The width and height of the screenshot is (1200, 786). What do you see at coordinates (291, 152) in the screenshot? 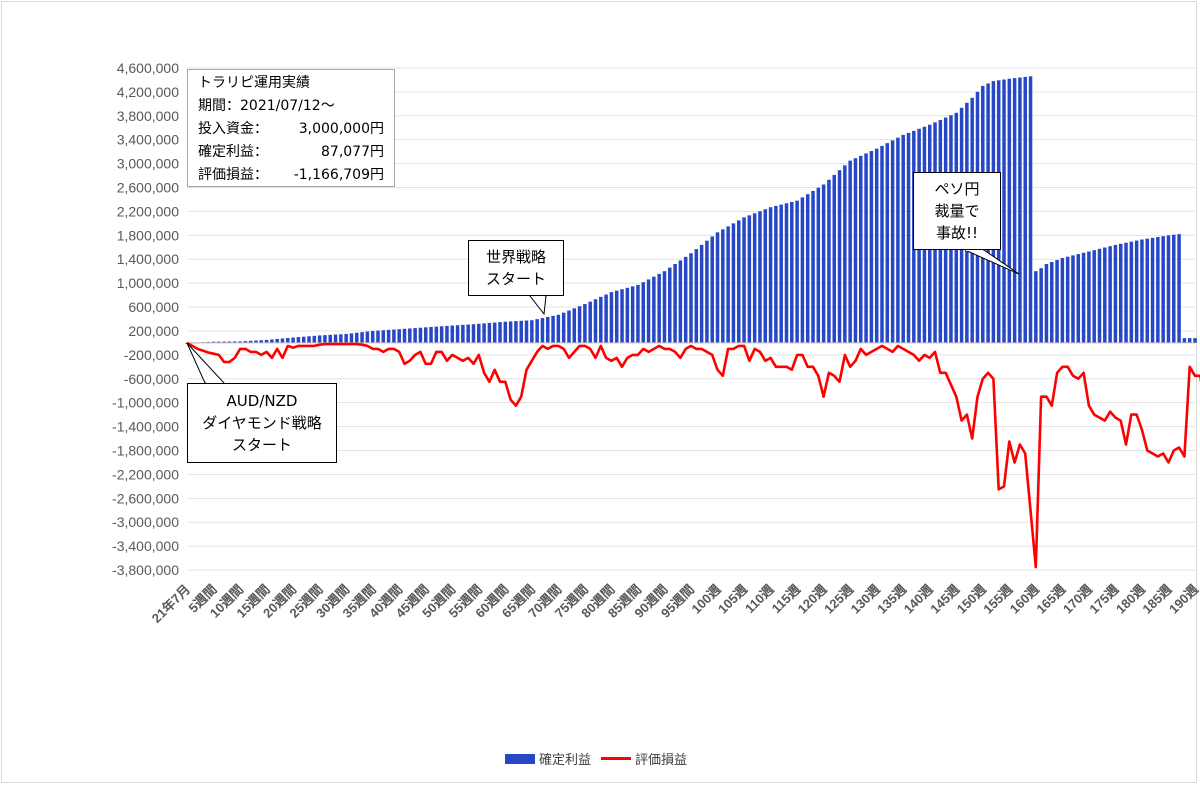
I see `info-row-realized: 確定利益： 87,077円` at bounding box center [291, 152].